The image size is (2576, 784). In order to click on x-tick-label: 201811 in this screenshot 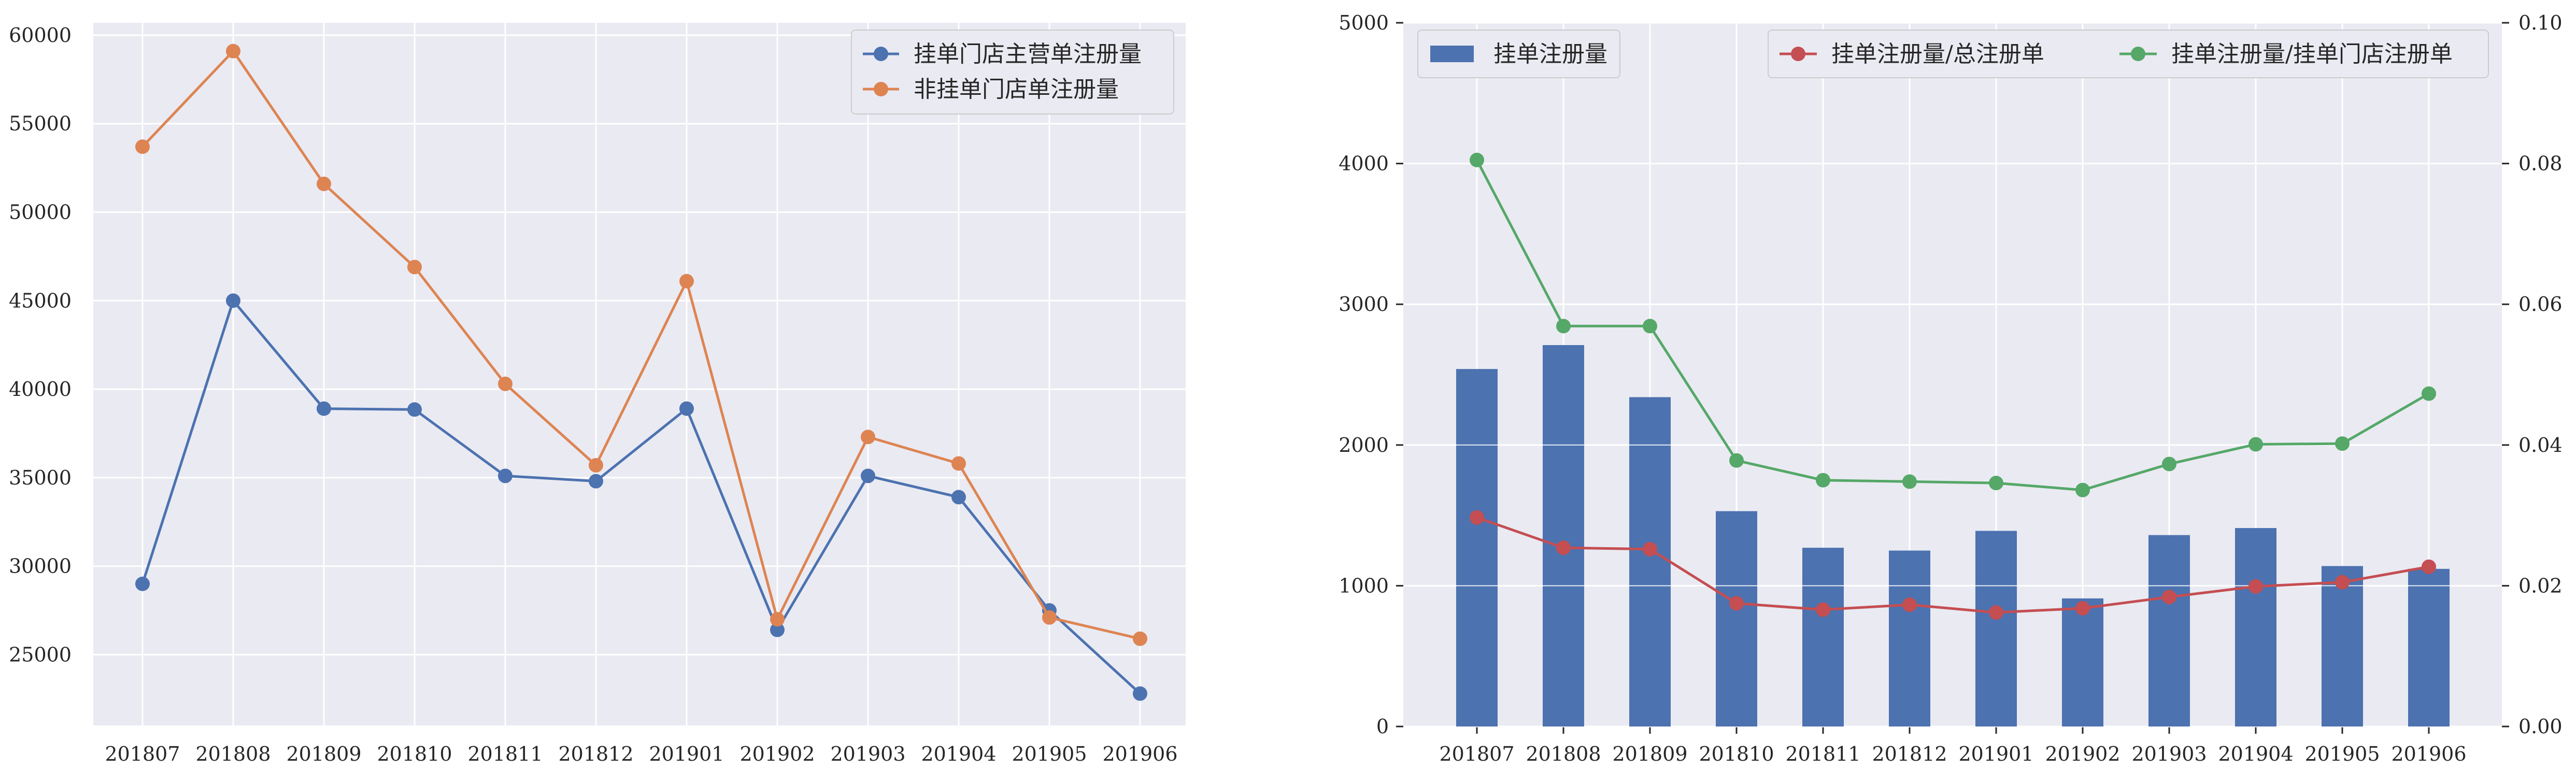, I will do `click(505, 754)`.